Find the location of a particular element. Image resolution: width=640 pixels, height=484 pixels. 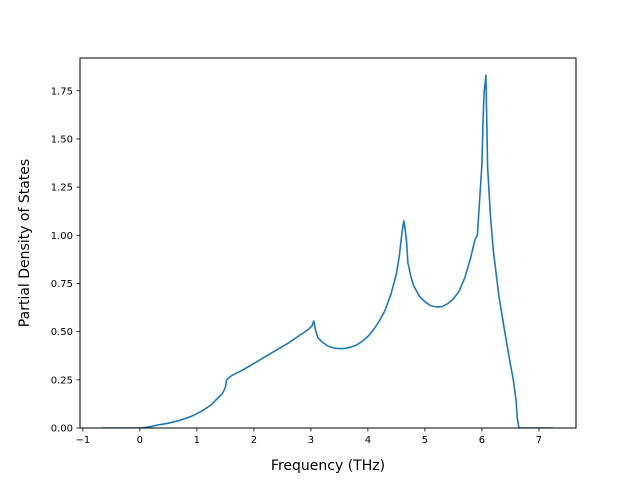

x-tick-label: 7 is located at coordinates (539, 440).